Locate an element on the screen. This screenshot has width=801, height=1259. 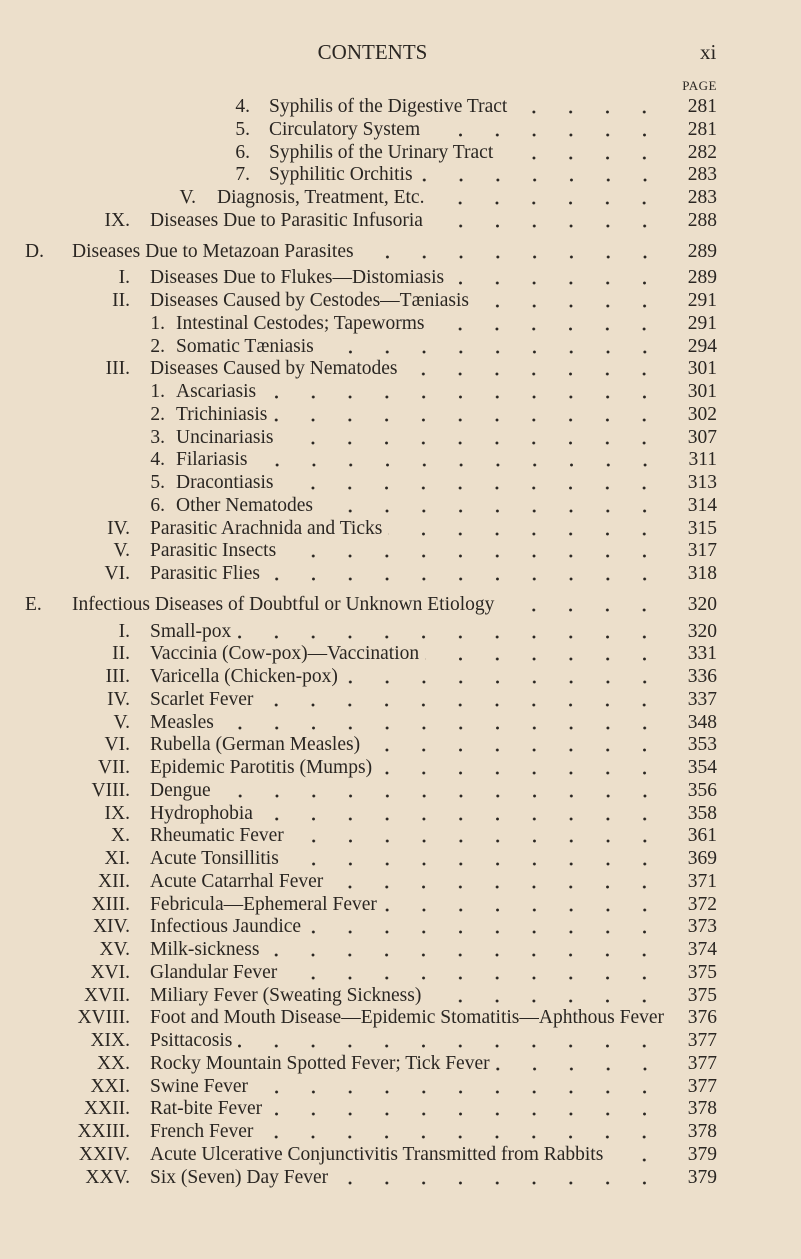
entry-title: Syphilis of the Urinary Tract is located at coordinates (381, 152).